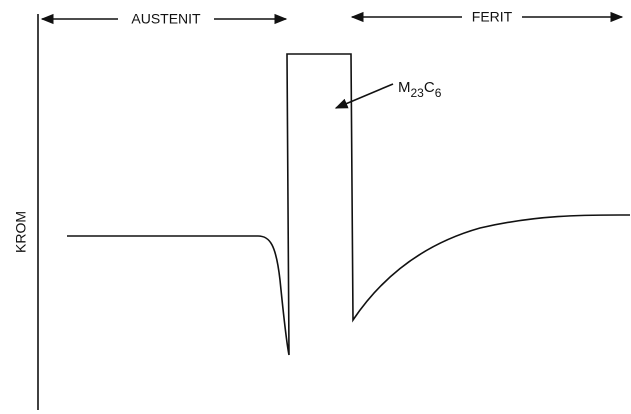 The height and width of the screenshot is (414, 631). I want to click on axis-label: KROM, so click(21, 232).